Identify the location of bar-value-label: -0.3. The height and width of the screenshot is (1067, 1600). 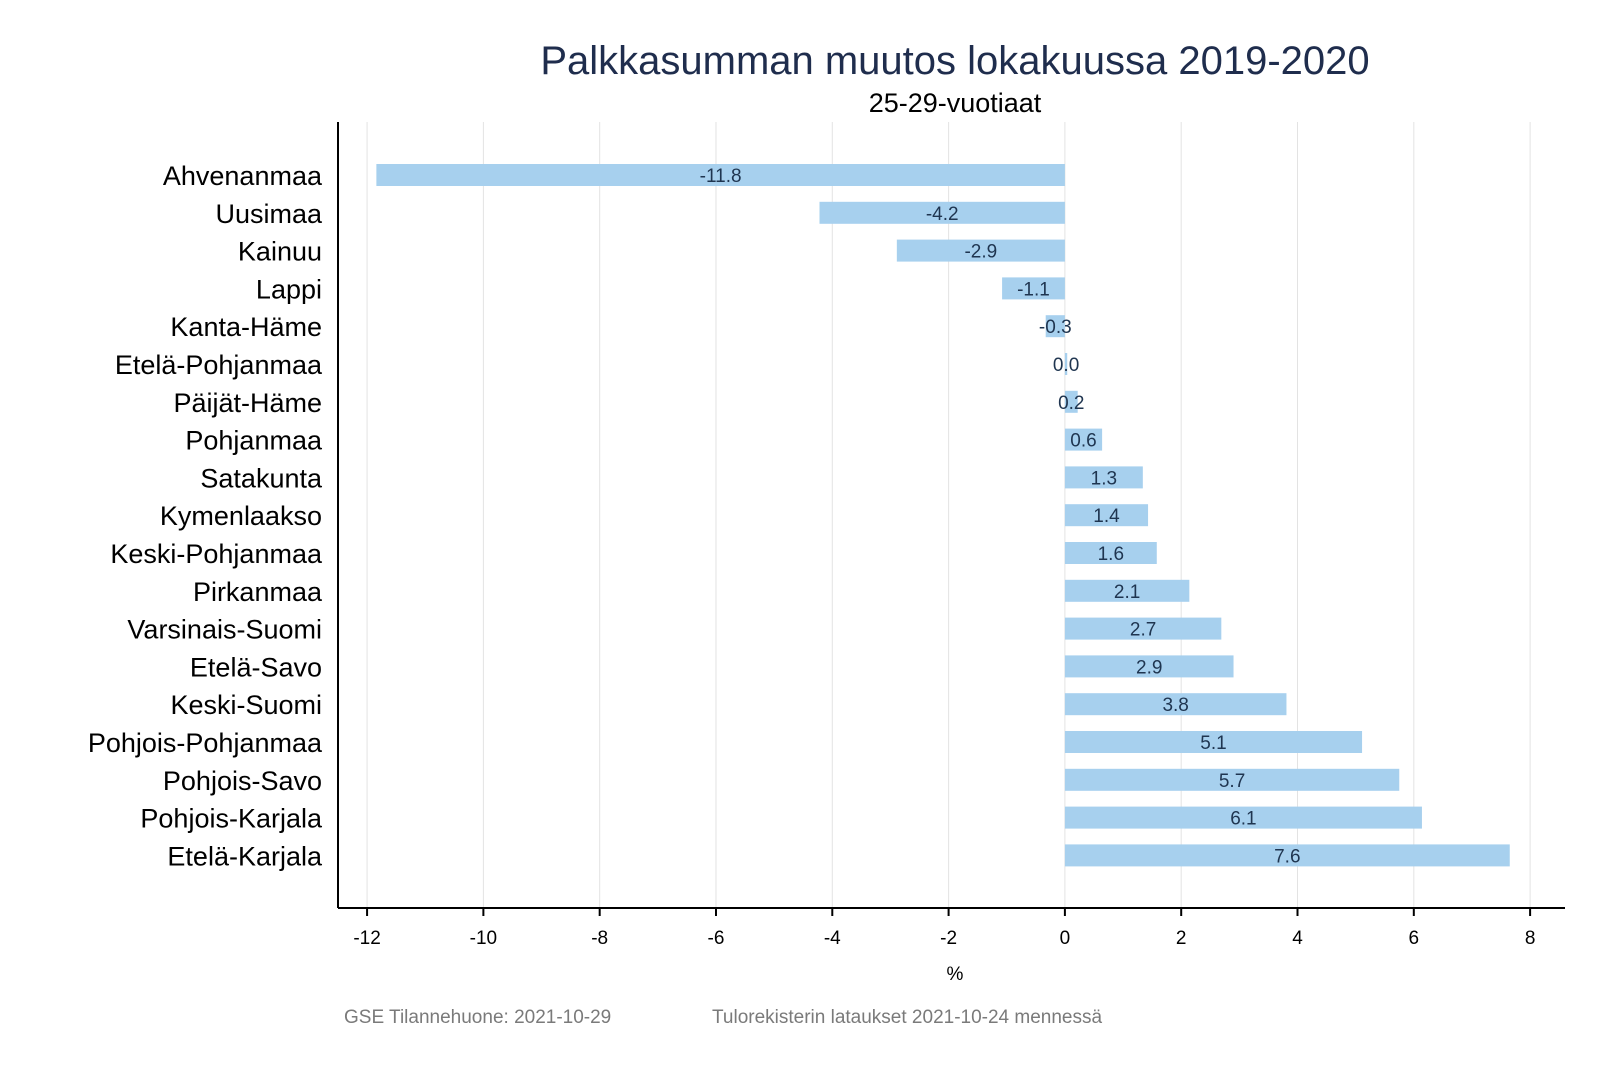
(1055, 327).